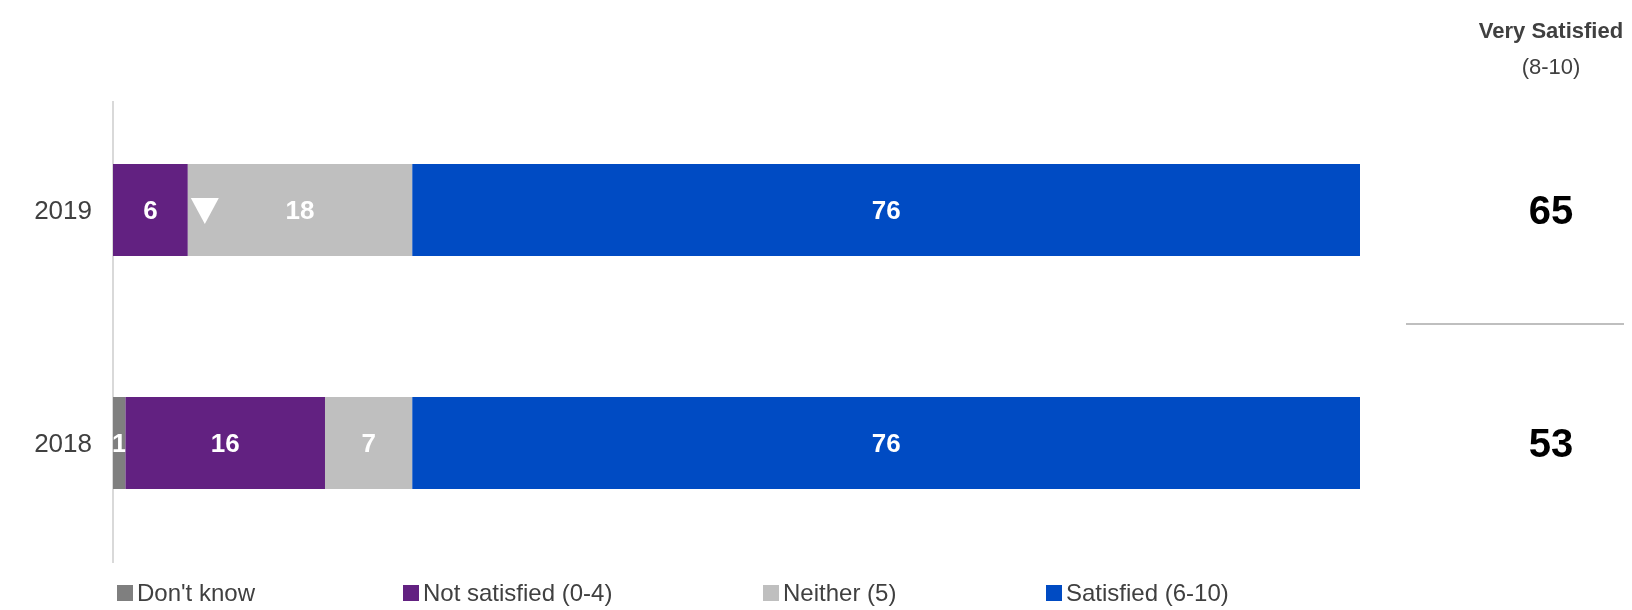 The width and height of the screenshot is (1632, 610). What do you see at coordinates (1551, 66) in the screenshot?
I see `text: (8-10)` at bounding box center [1551, 66].